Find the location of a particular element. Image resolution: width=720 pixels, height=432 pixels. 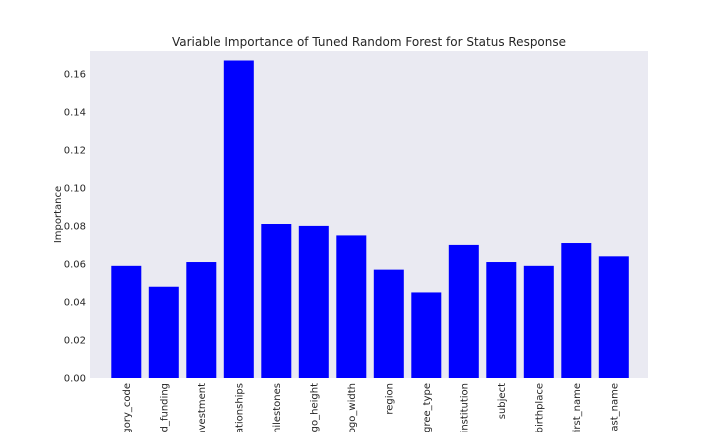

y-axis-label: Importance is located at coordinates (58, 214).